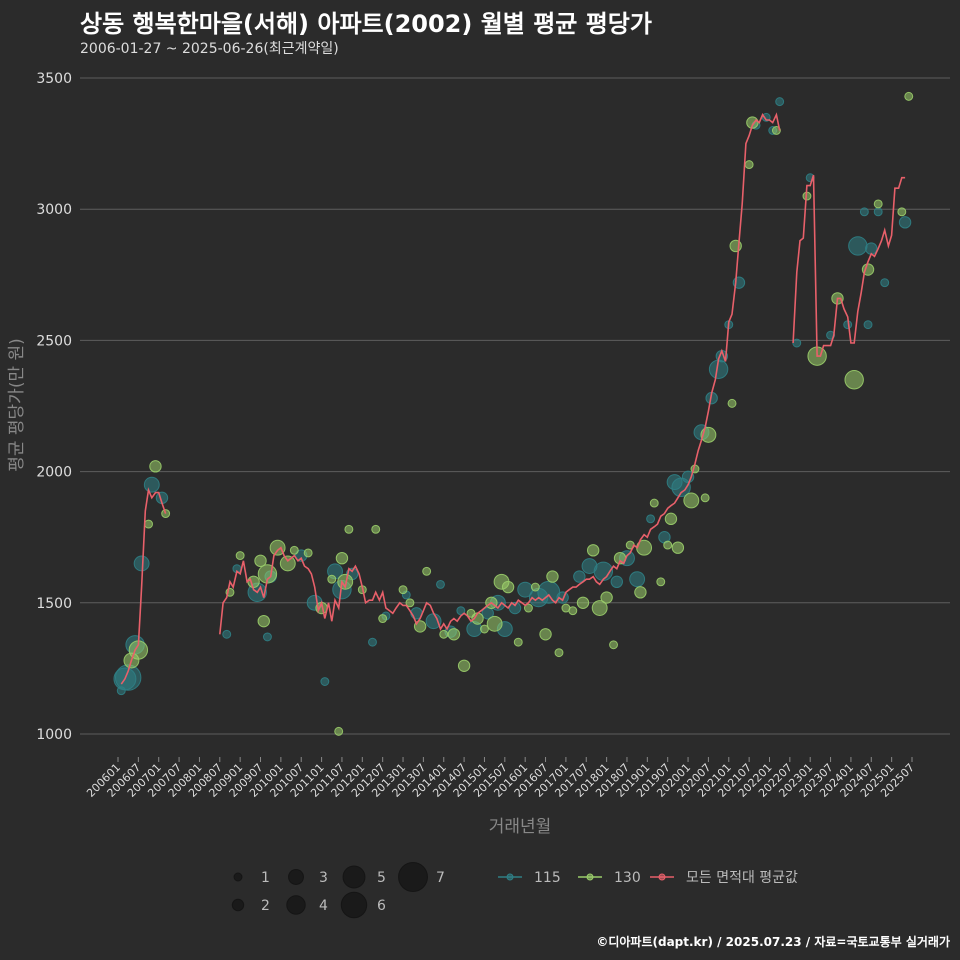 Image resolution: width=960 pixels, height=960 pixels. What do you see at coordinates (381, 878) in the screenshot?
I see `size-legend-label: 5` at bounding box center [381, 878].